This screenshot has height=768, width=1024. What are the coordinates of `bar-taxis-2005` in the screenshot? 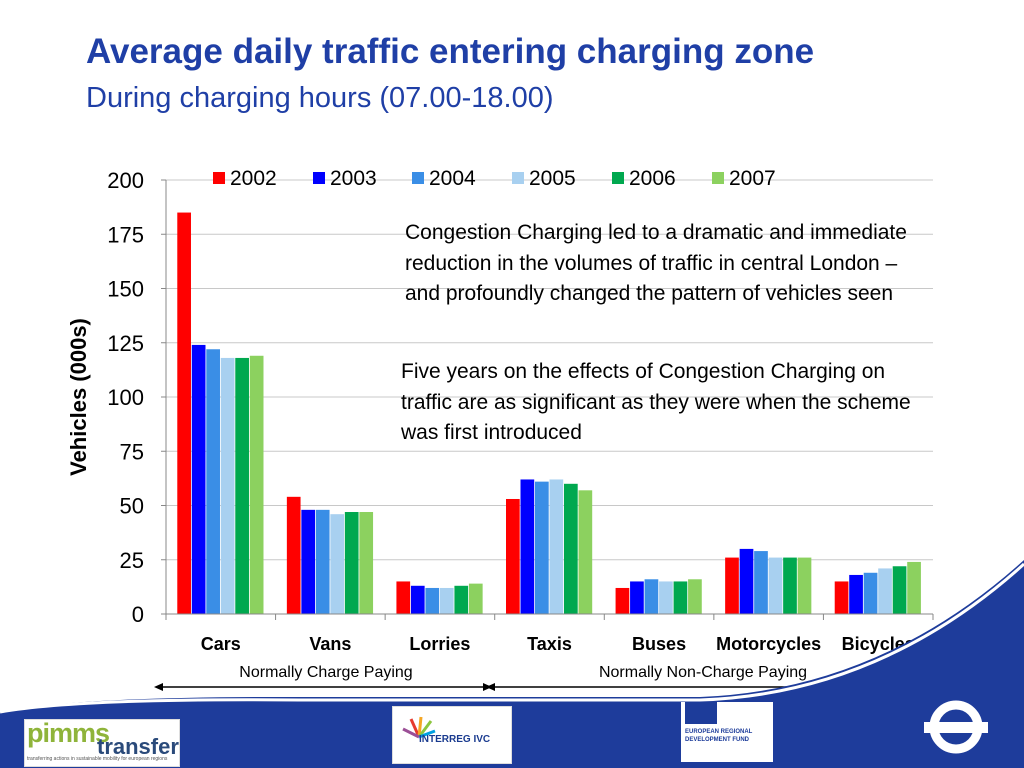 It's located at (556, 546).